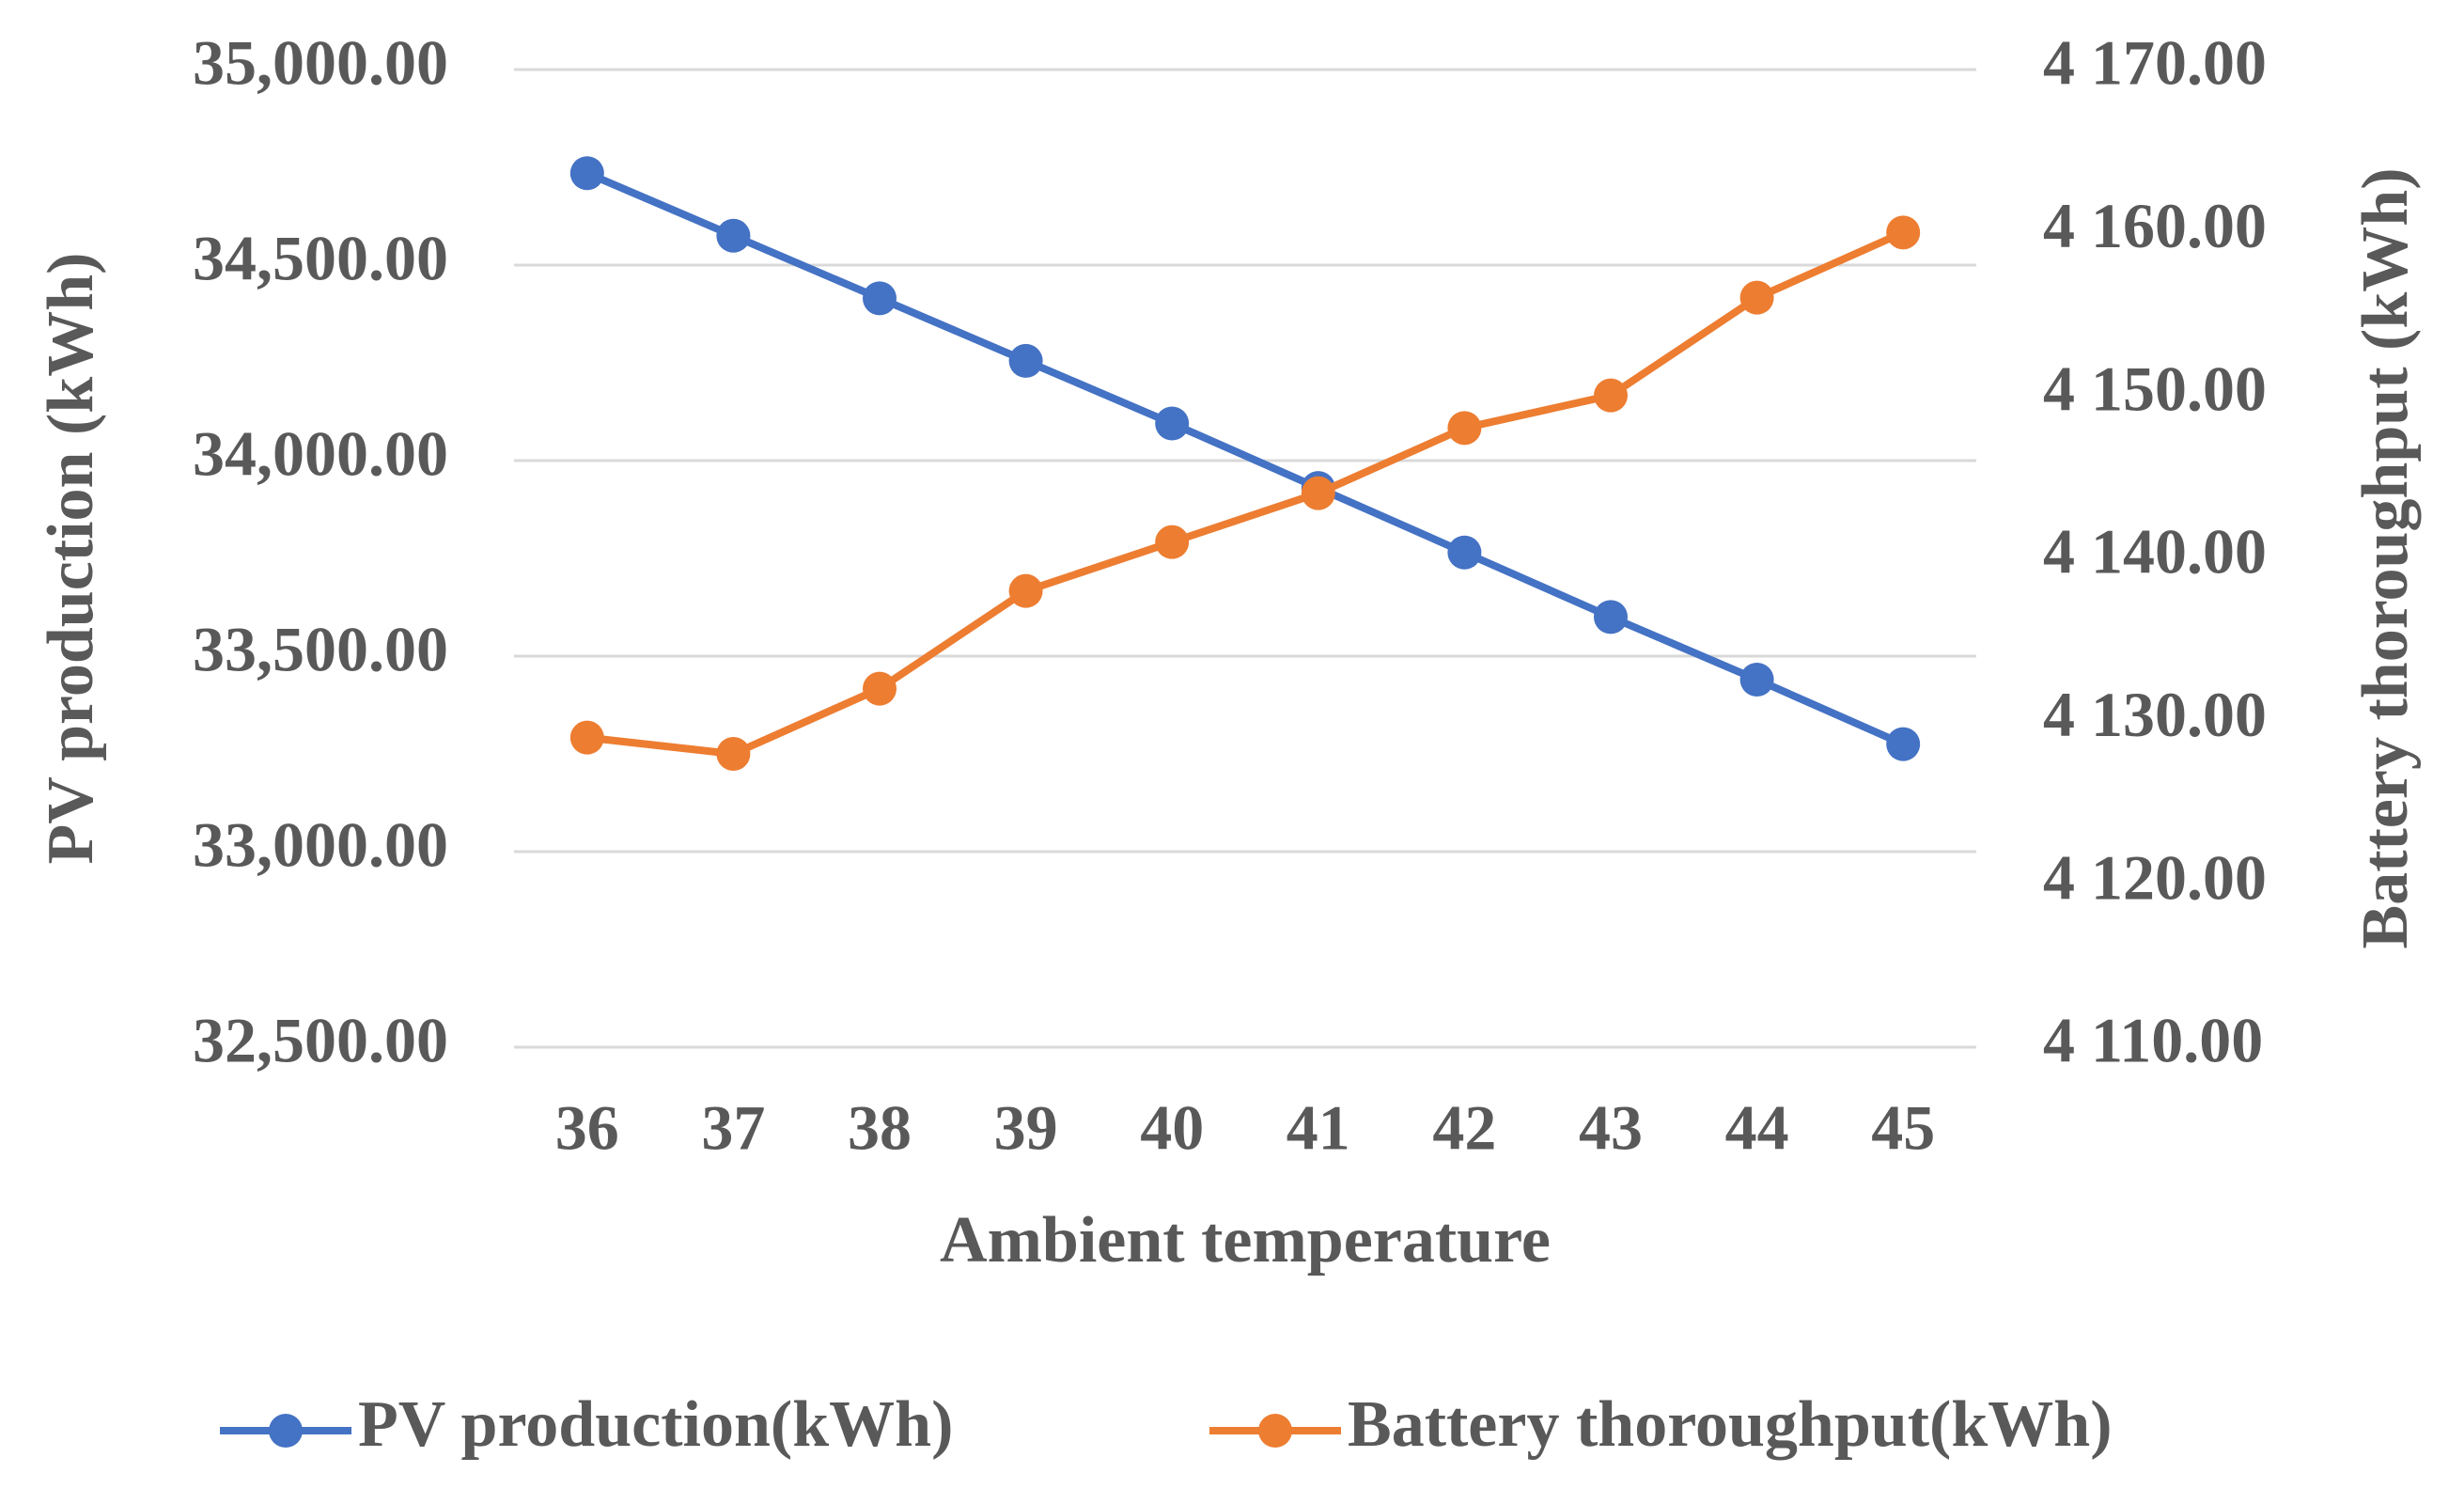  What do you see at coordinates (1464, 1128) in the screenshot?
I see `x-tick-label: 42` at bounding box center [1464, 1128].